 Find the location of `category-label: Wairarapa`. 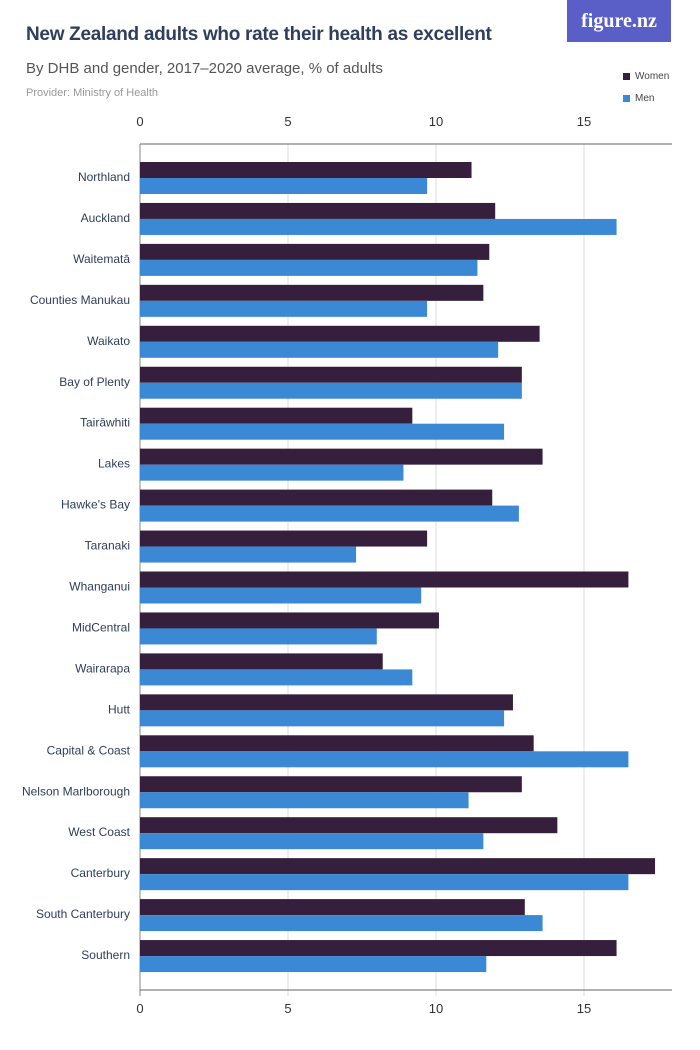

category-label: Wairarapa is located at coordinates (102, 668).